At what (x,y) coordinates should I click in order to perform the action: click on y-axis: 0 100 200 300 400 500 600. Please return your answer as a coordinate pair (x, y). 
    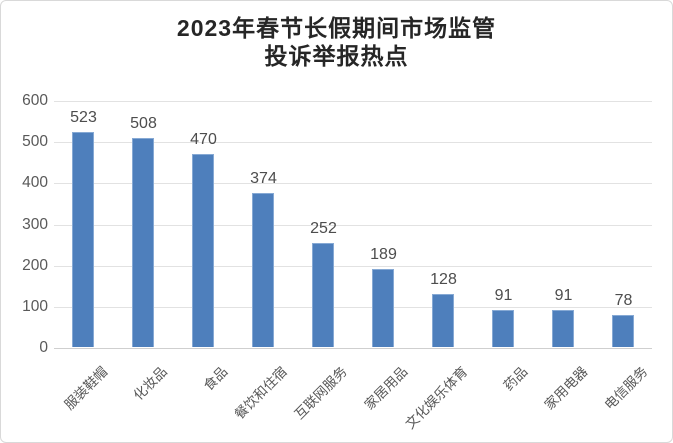
    Looking at the image, I should click on (24, 224).